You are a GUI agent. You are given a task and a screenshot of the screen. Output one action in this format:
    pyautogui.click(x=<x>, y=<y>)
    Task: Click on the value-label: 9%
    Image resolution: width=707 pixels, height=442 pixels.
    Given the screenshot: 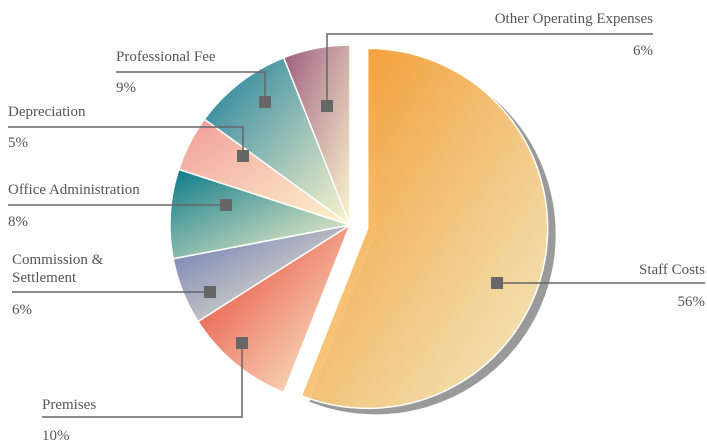 What is the action you would take?
    pyautogui.click(x=126, y=88)
    